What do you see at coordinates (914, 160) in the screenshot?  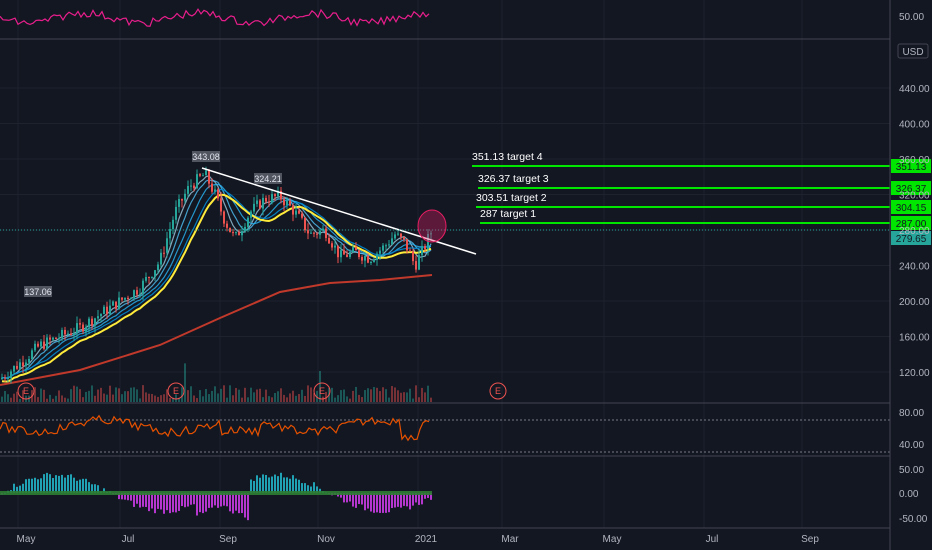 I see `price-tick-label: 360.00` at bounding box center [914, 160].